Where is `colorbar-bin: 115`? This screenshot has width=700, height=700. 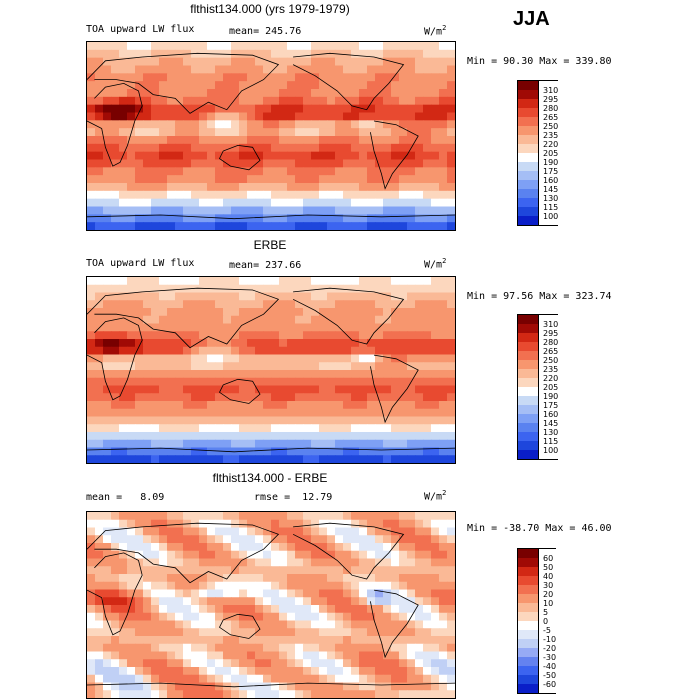
colorbar-bin: 115 is located at coordinates (537, 209).